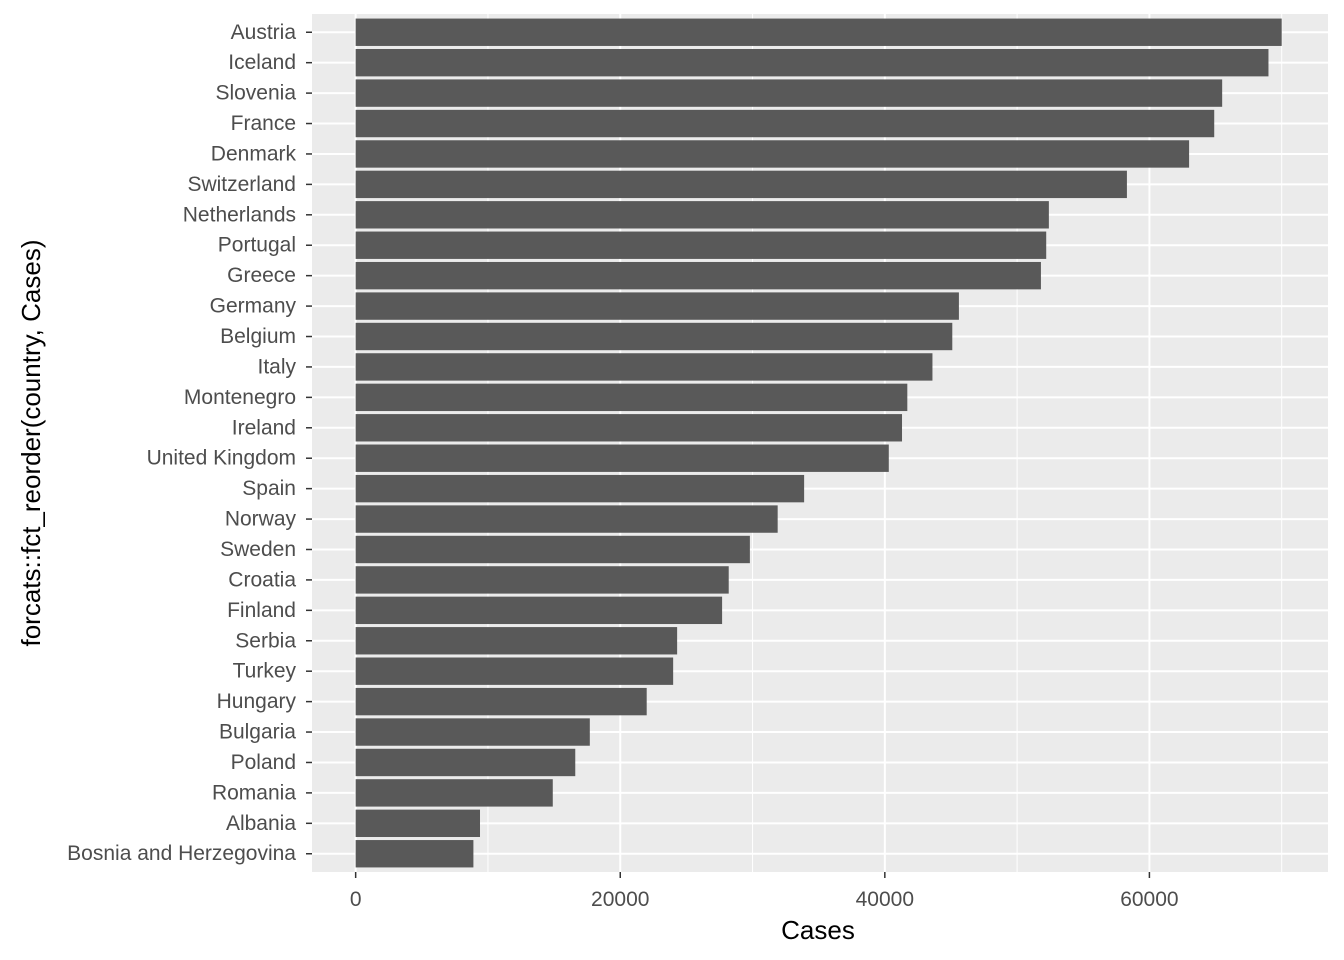 Image resolution: width=1344 pixels, height=960 pixels. Describe the element at coordinates (269, 488) in the screenshot. I see `y-tick-label: Spain` at that location.